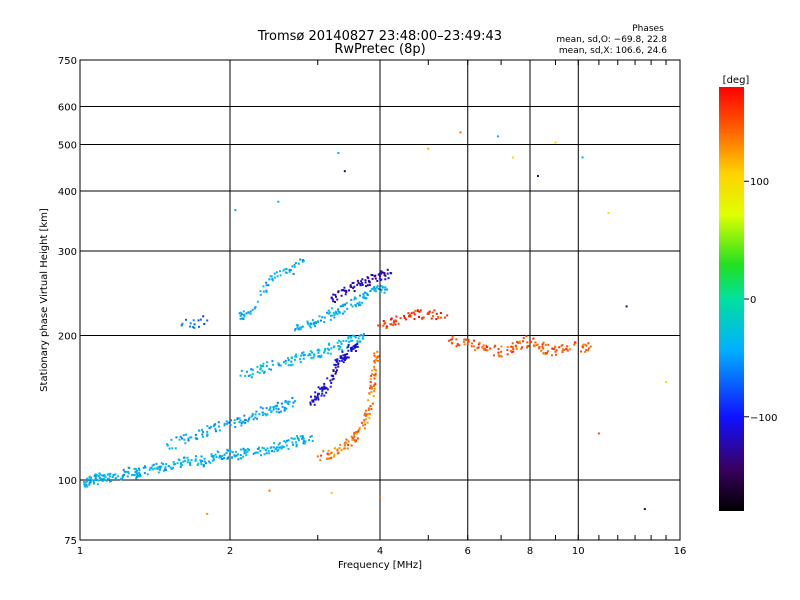  Describe the element at coordinates (760, 300) in the screenshot. I see `colorbar-ticks: 100 0 −100` at that location.